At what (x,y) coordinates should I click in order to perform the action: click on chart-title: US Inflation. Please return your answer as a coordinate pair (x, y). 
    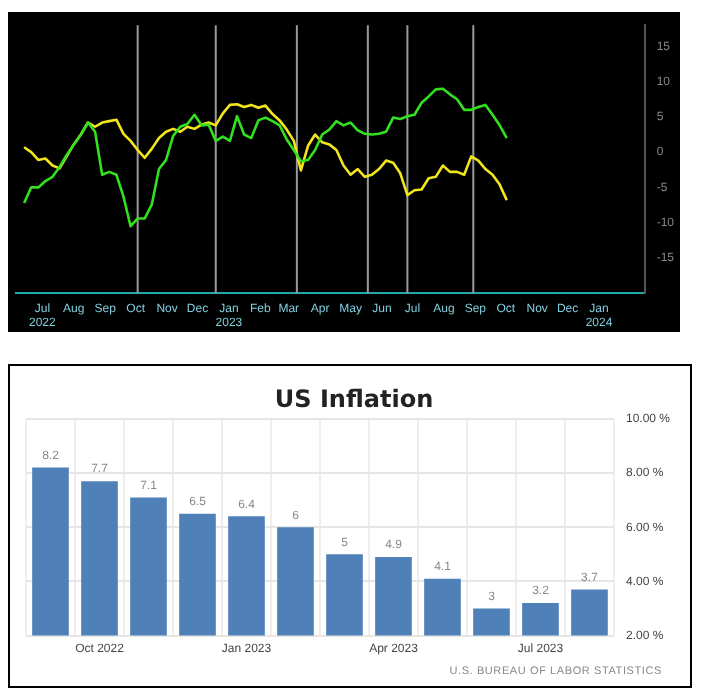
    Looking at the image, I should click on (354, 398).